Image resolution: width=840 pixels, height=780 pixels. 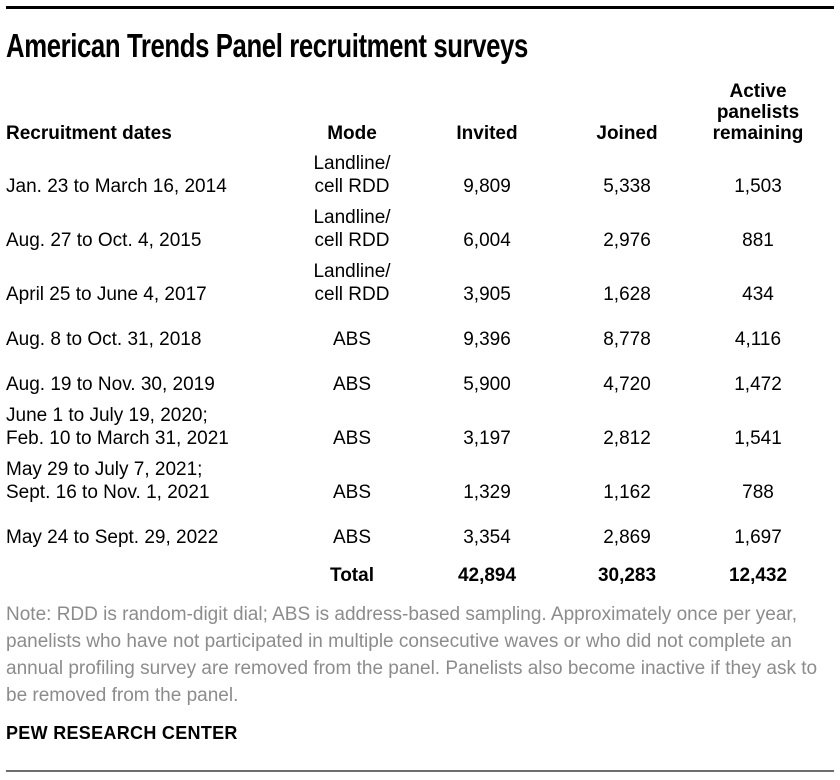 What do you see at coordinates (758, 339) in the screenshot?
I see `active-cell: 4,116` at bounding box center [758, 339].